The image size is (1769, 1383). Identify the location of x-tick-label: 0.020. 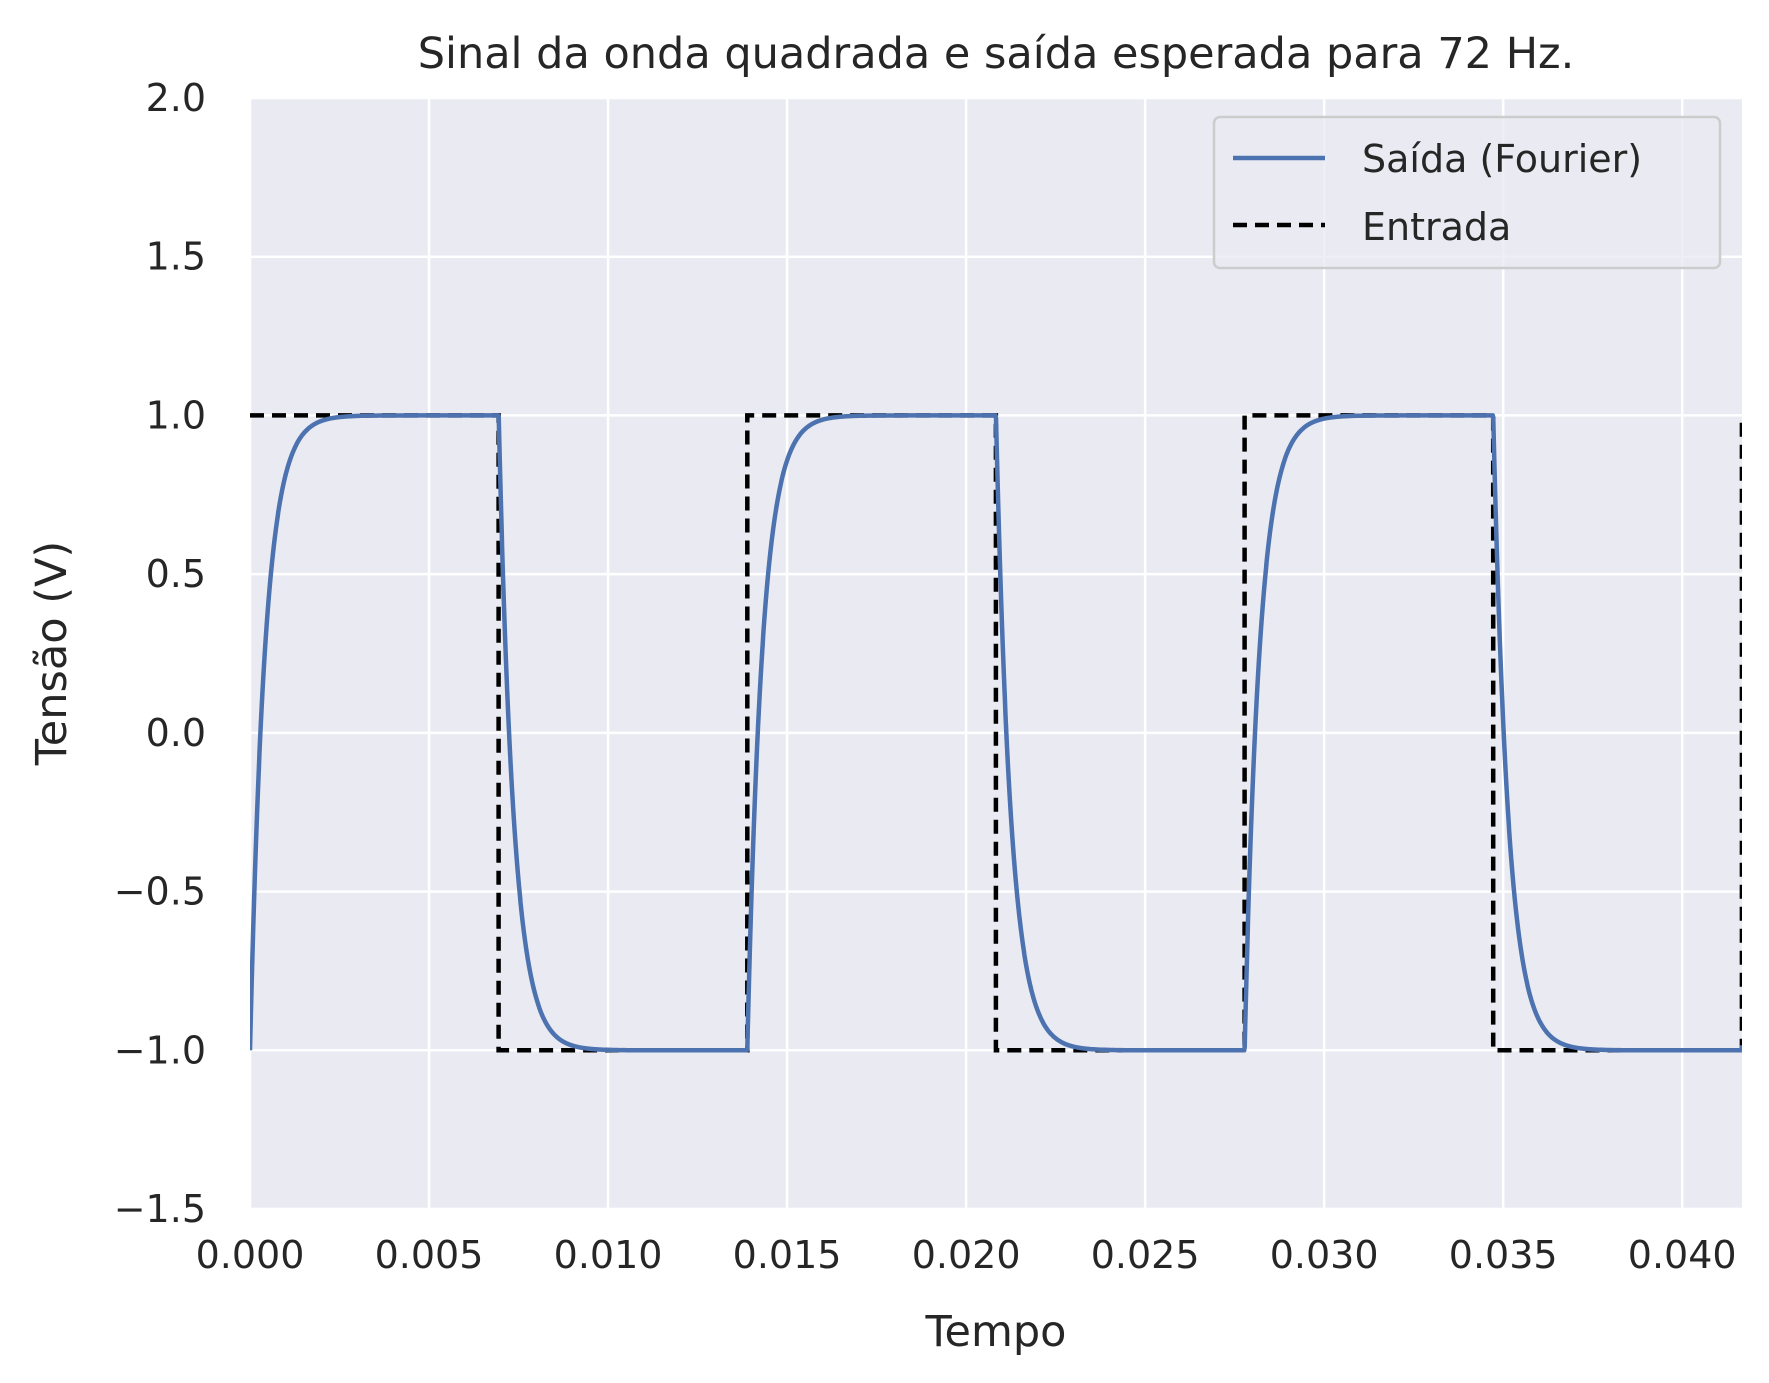
(966, 1255).